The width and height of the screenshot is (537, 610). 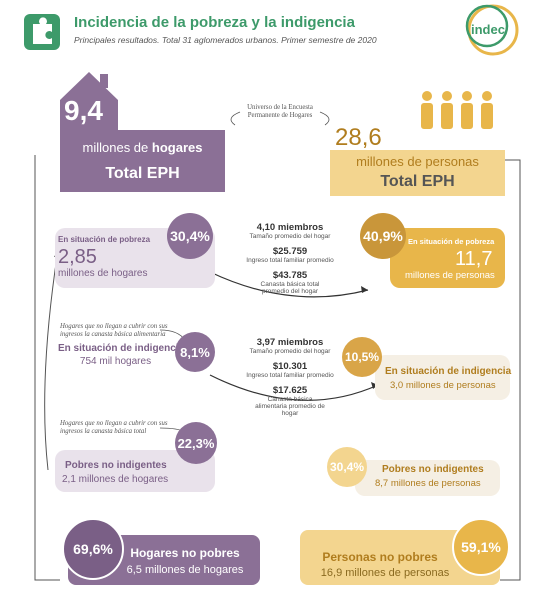 I want to click on unit: 3,0 millones de personas, so click(x=443, y=385).